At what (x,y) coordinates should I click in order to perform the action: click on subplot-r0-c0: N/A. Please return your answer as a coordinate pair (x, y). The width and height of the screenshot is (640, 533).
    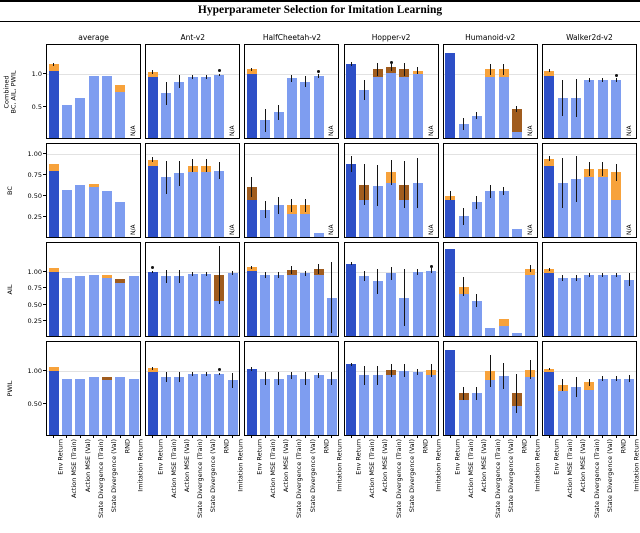
    Looking at the image, I should click on (94, 91).